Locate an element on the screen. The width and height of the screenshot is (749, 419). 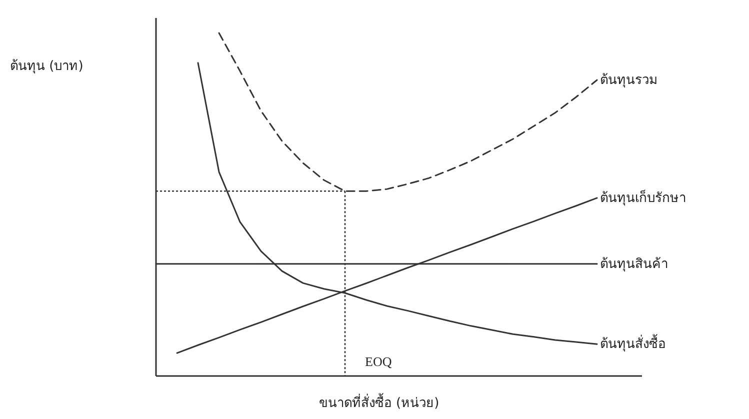
y-axis-title: ต้นทุน (บาท) is located at coordinates (47, 66).